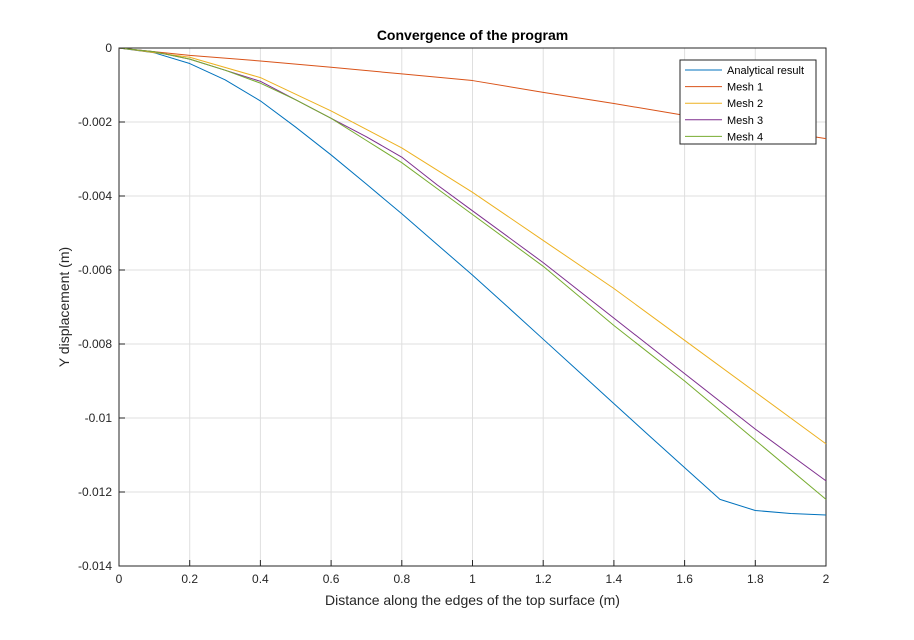 This screenshot has height=640, width=914. Describe the element at coordinates (826, 579) in the screenshot. I see `x-tick-label: 2` at that location.